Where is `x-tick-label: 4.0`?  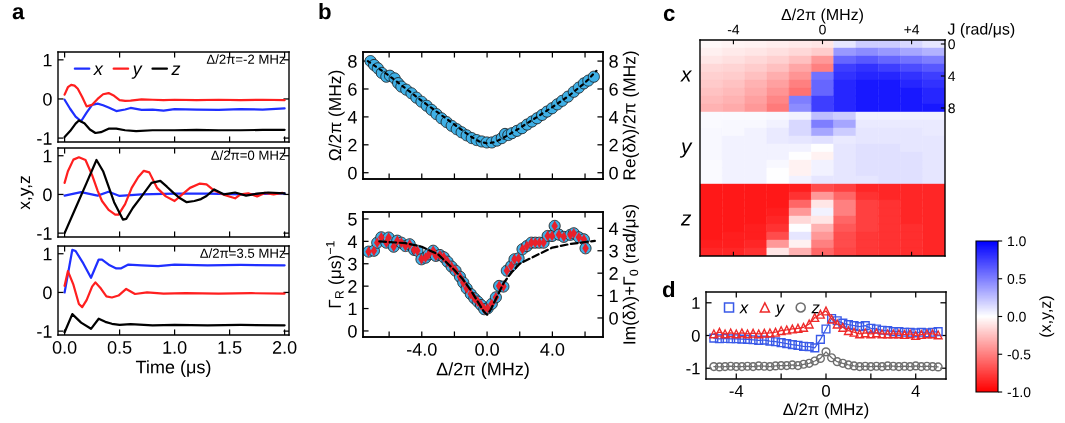
x-tick-label: 4.0 is located at coordinates (552, 349).